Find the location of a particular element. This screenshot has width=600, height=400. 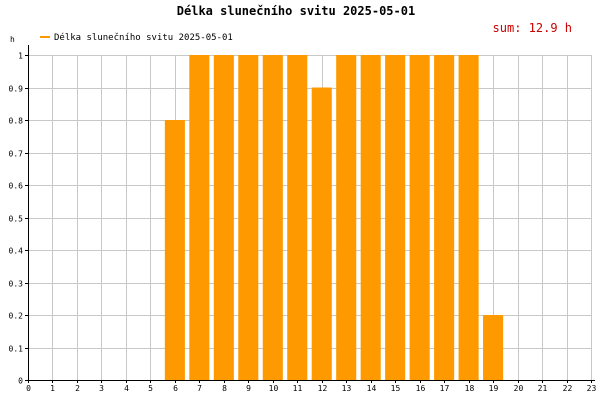

x-tick-16: 16 is located at coordinates (421, 388).